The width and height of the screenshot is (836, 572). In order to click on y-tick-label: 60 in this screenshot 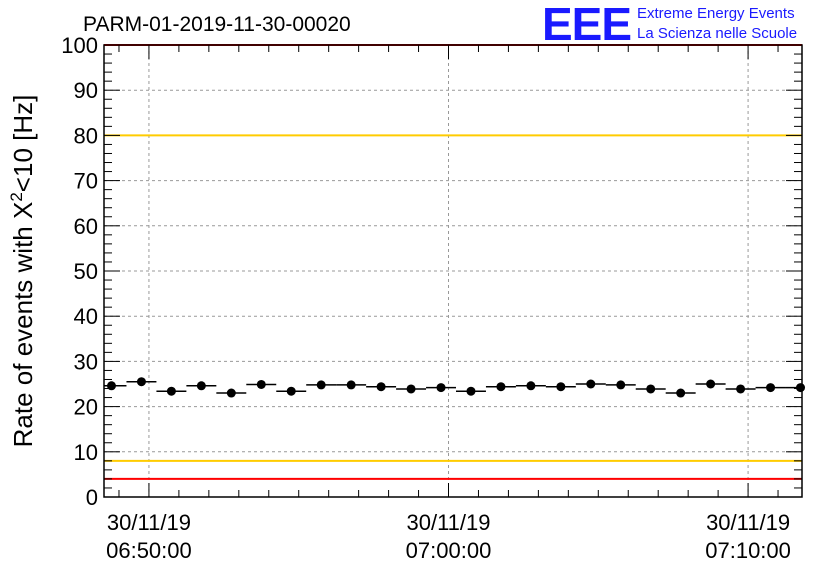, I will do `click(86, 226)`.